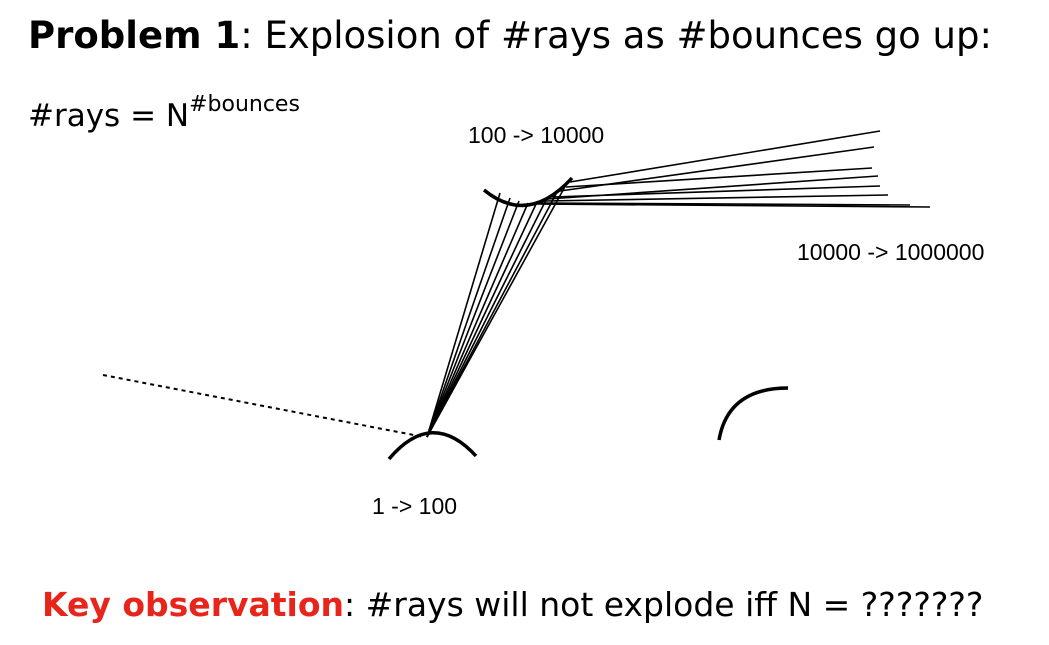  What do you see at coordinates (753, 413) in the screenshot?
I see `surface-unhit` at bounding box center [753, 413].